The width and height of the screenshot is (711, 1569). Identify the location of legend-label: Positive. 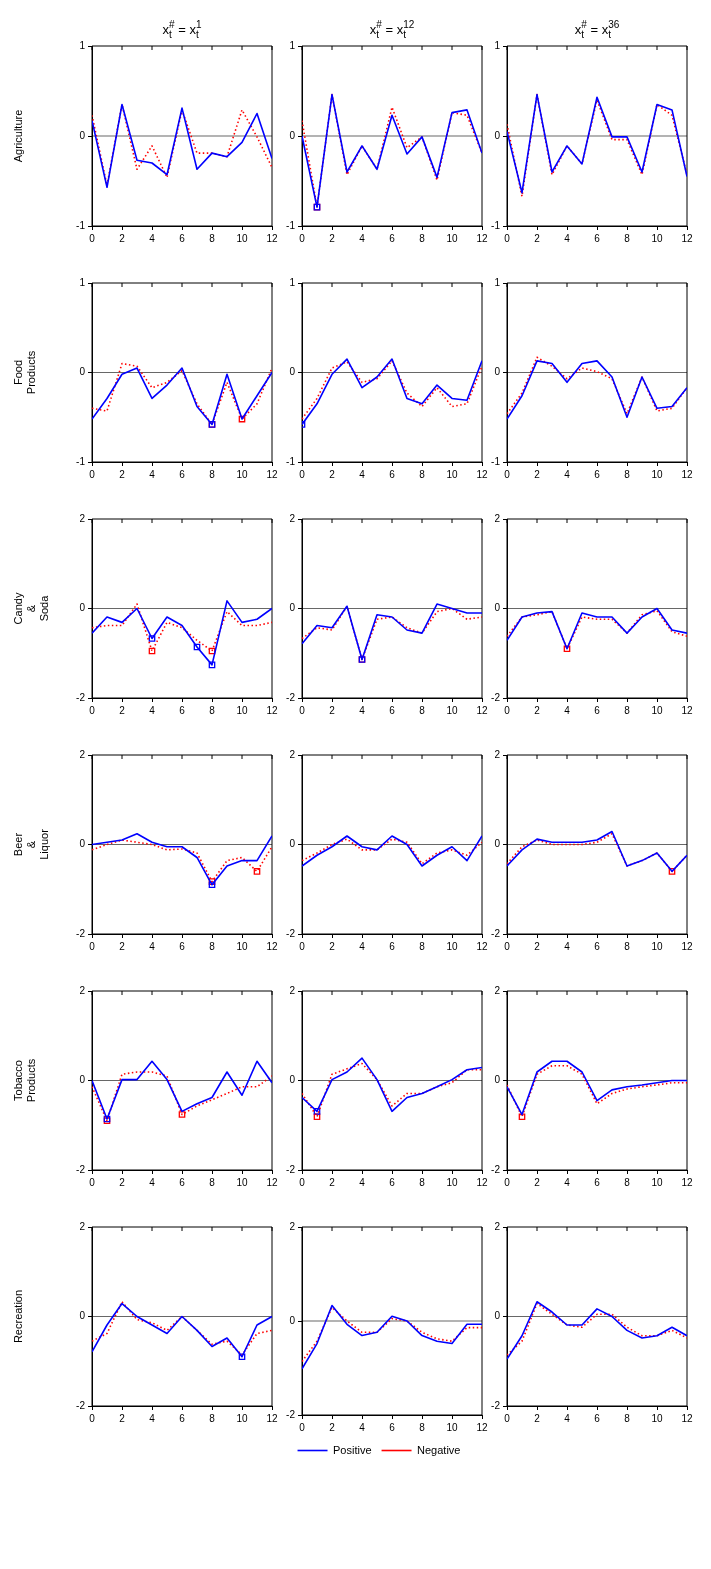
(352, 1449).